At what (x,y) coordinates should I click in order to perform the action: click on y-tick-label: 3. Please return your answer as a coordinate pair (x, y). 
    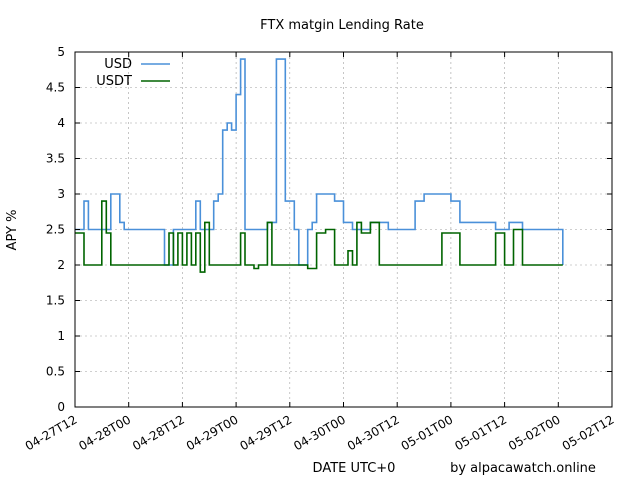
    Looking at the image, I should click on (61, 194).